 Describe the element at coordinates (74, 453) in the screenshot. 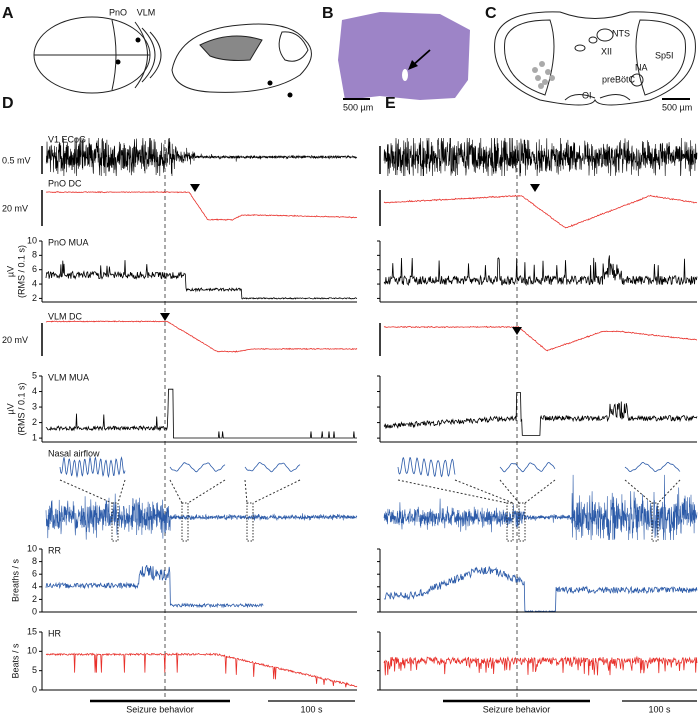

I see `trace-name: Nasal airflow` at that location.